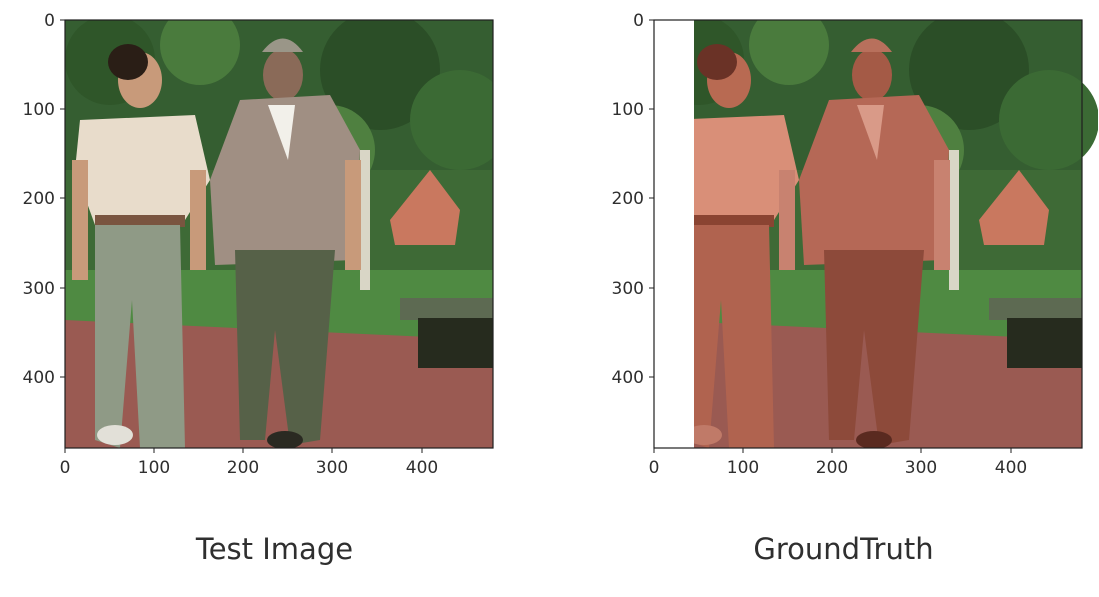  I want to click on groundtruth-x-ticks: 0 100 200 300 400, so click(838, 463).